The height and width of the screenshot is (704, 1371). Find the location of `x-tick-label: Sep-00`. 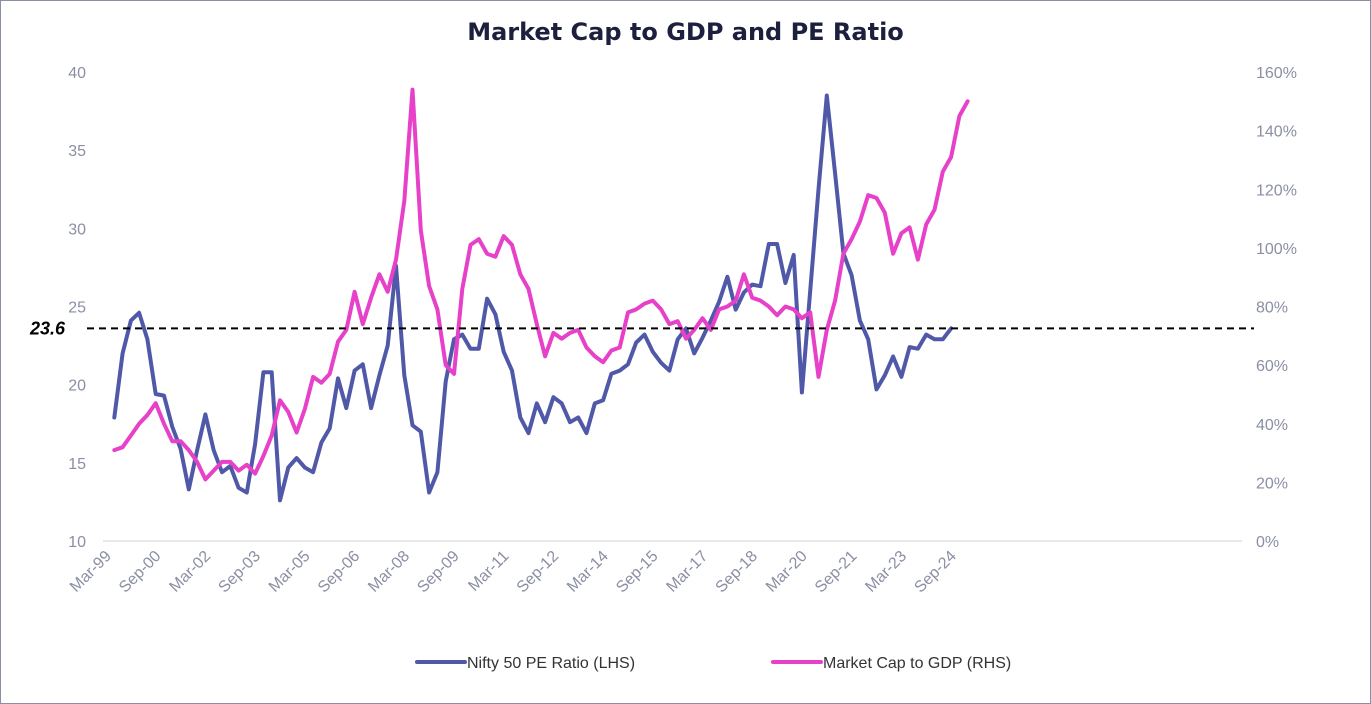

x-tick-label: Sep-00 is located at coordinates (140, 572).